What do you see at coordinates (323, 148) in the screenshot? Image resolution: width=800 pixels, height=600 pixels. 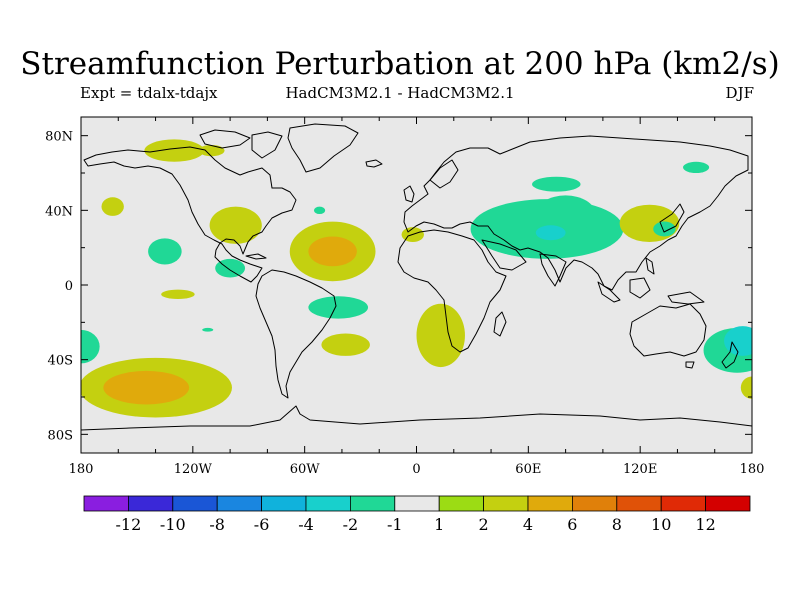 I see `coastline-greenland` at bounding box center [323, 148].